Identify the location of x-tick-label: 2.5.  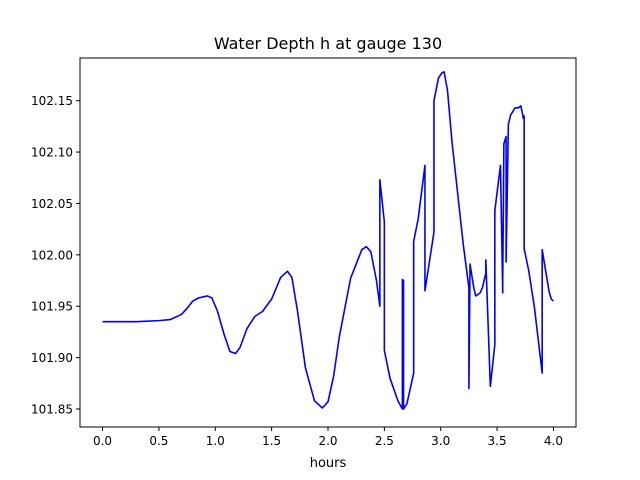
(384, 441).